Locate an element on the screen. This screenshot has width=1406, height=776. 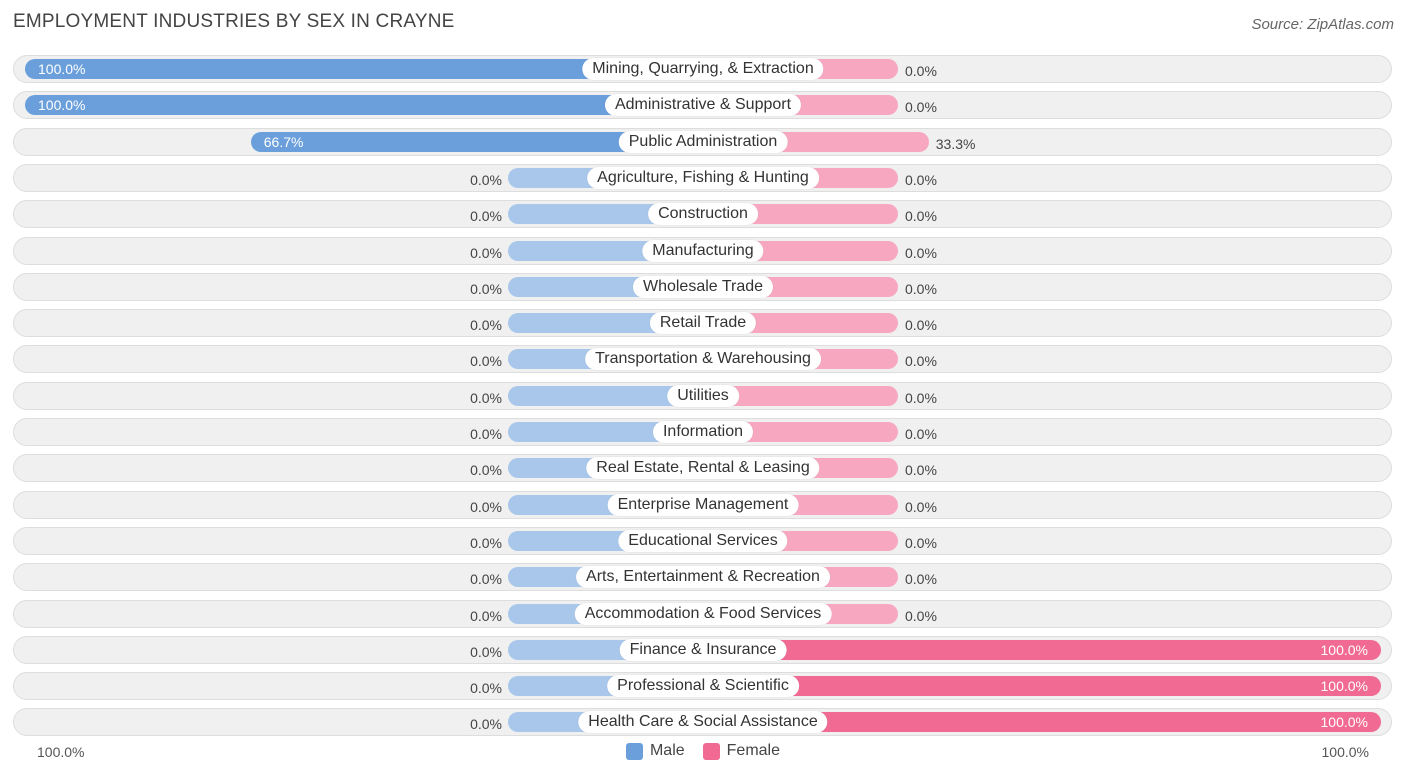
axis-label-left: 100.0% is located at coordinates (61, 752).